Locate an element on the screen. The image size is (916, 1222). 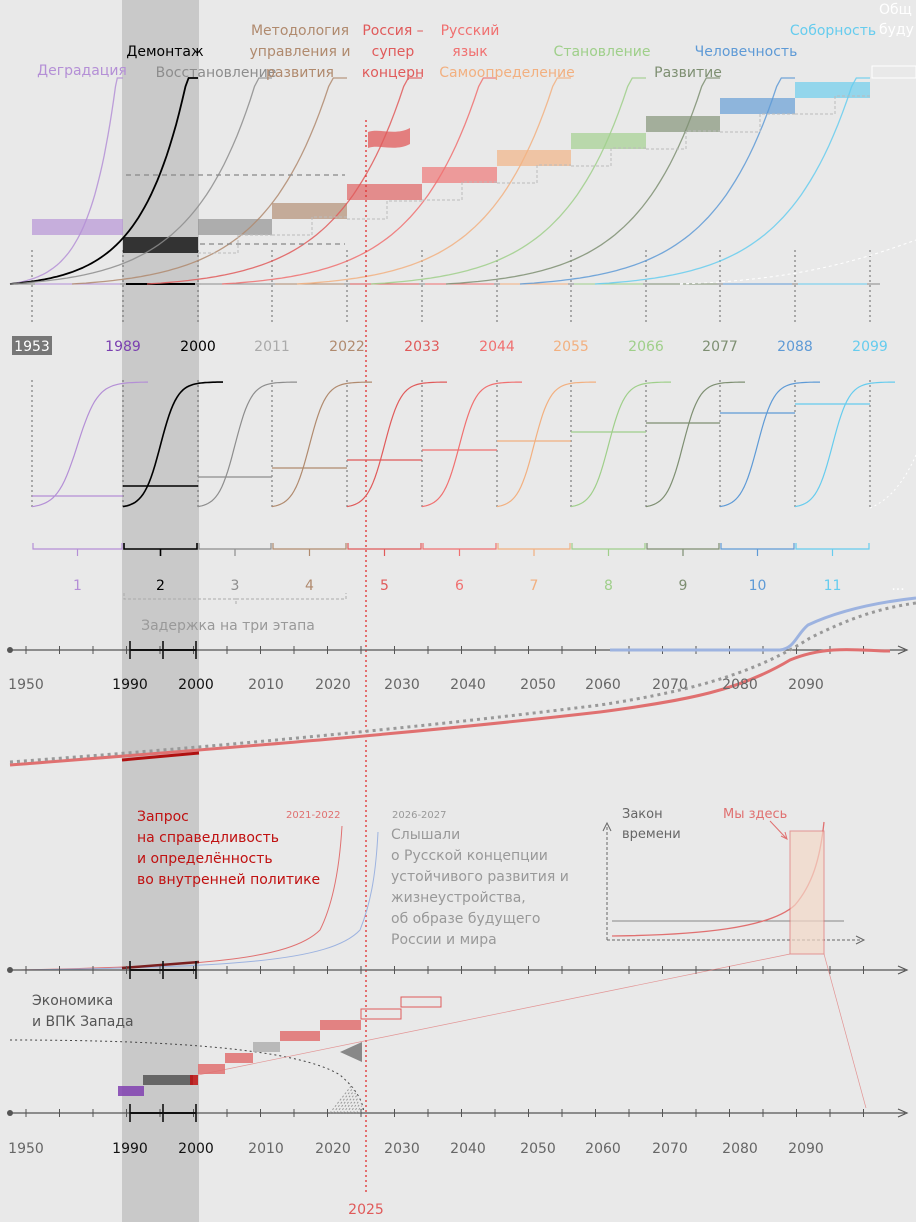
cut-title: Общ is located at coordinates (895, 10).